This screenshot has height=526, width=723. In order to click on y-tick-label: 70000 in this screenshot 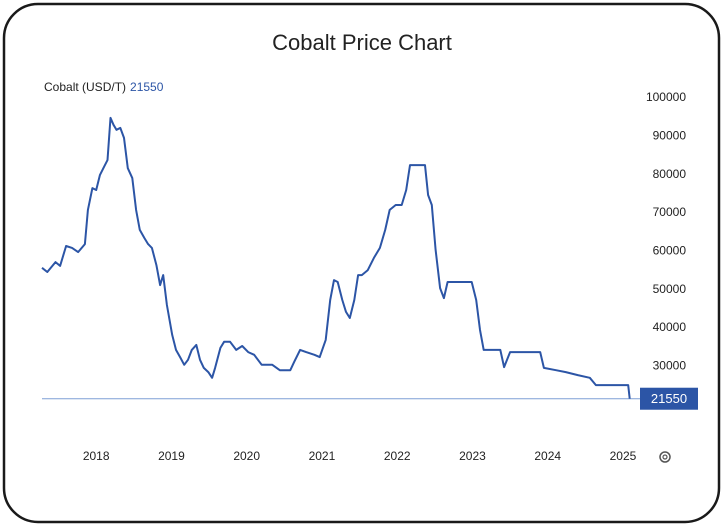, I will do `click(670, 212)`.